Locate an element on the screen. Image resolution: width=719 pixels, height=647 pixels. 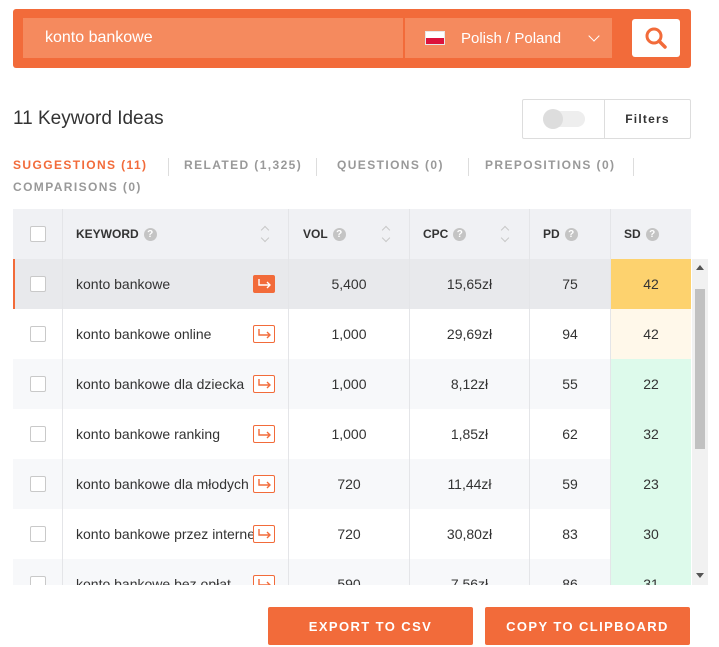
keyword-cell: konto bankowe dla dziecka is located at coordinates (168, 384).